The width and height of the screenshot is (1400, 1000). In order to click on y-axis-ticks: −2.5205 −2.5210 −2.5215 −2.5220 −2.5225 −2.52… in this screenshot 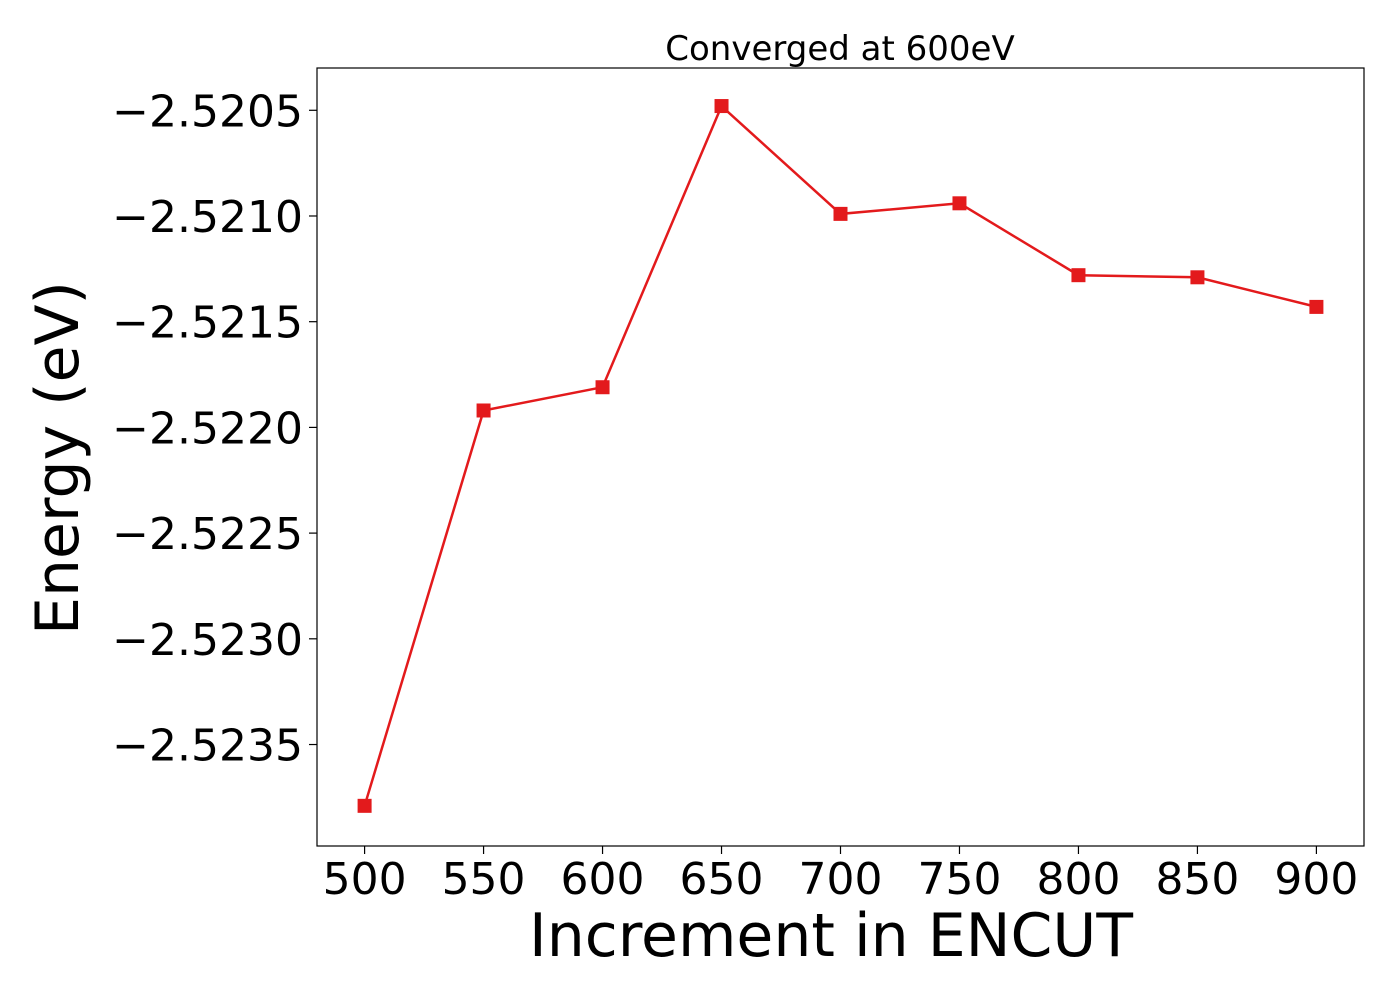, I will do `click(214, 429)`.